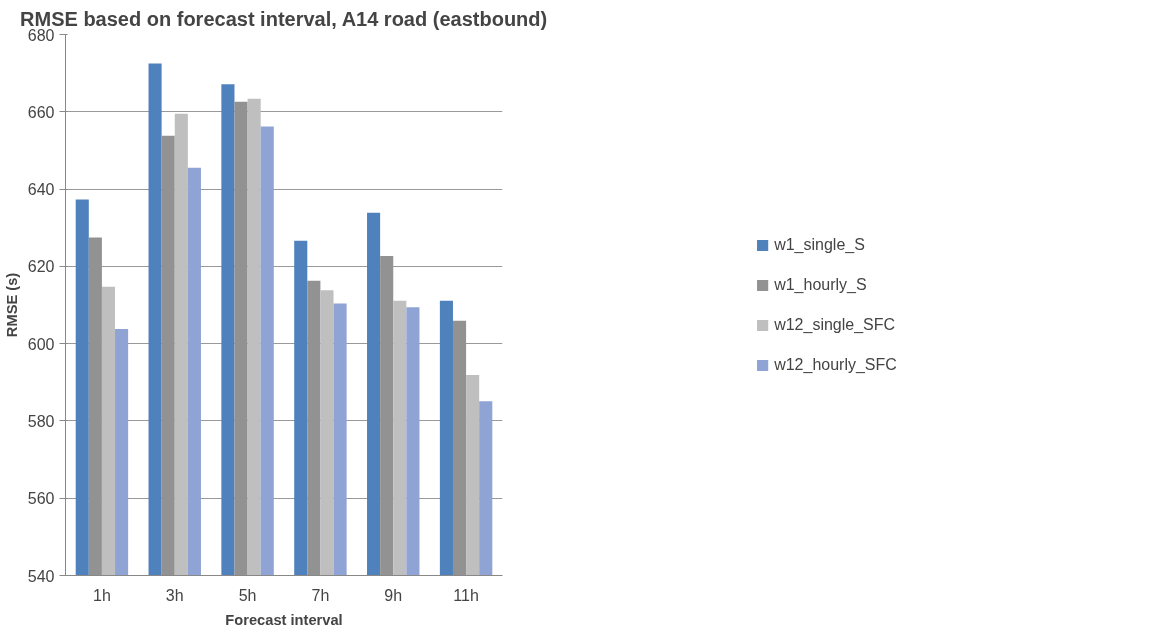  I want to click on y-tick-label: 600, so click(41, 344).